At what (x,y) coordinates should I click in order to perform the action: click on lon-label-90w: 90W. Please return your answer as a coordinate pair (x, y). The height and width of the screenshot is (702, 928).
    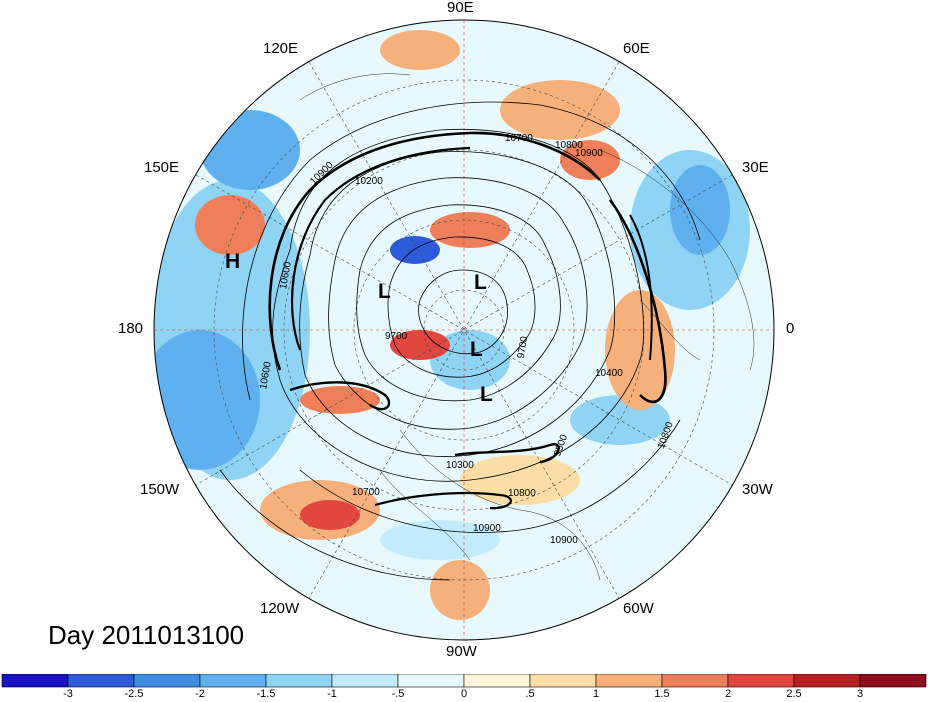
    Looking at the image, I should click on (461, 651).